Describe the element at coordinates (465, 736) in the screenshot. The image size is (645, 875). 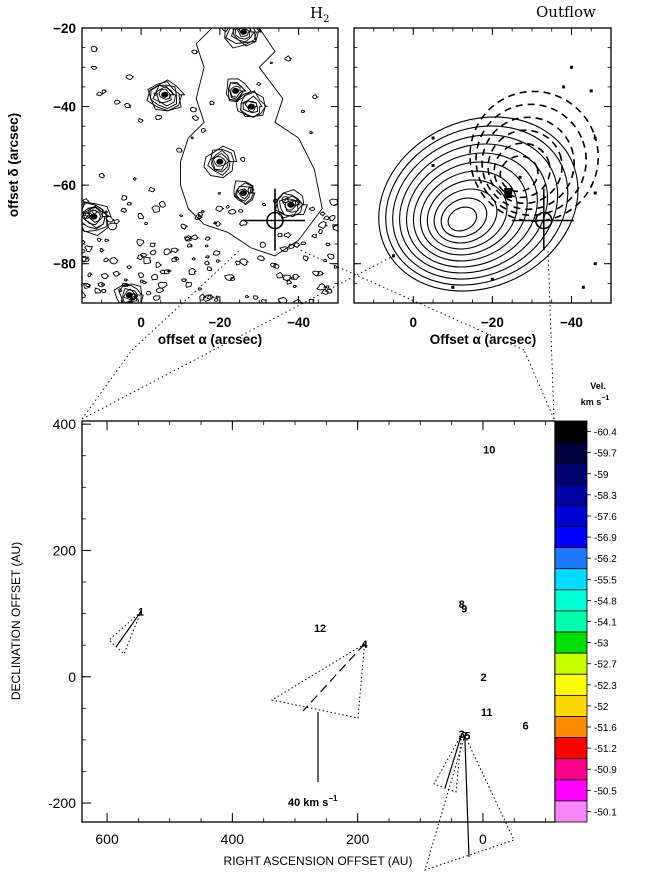
I see `maser-spot-7: 7` at that location.